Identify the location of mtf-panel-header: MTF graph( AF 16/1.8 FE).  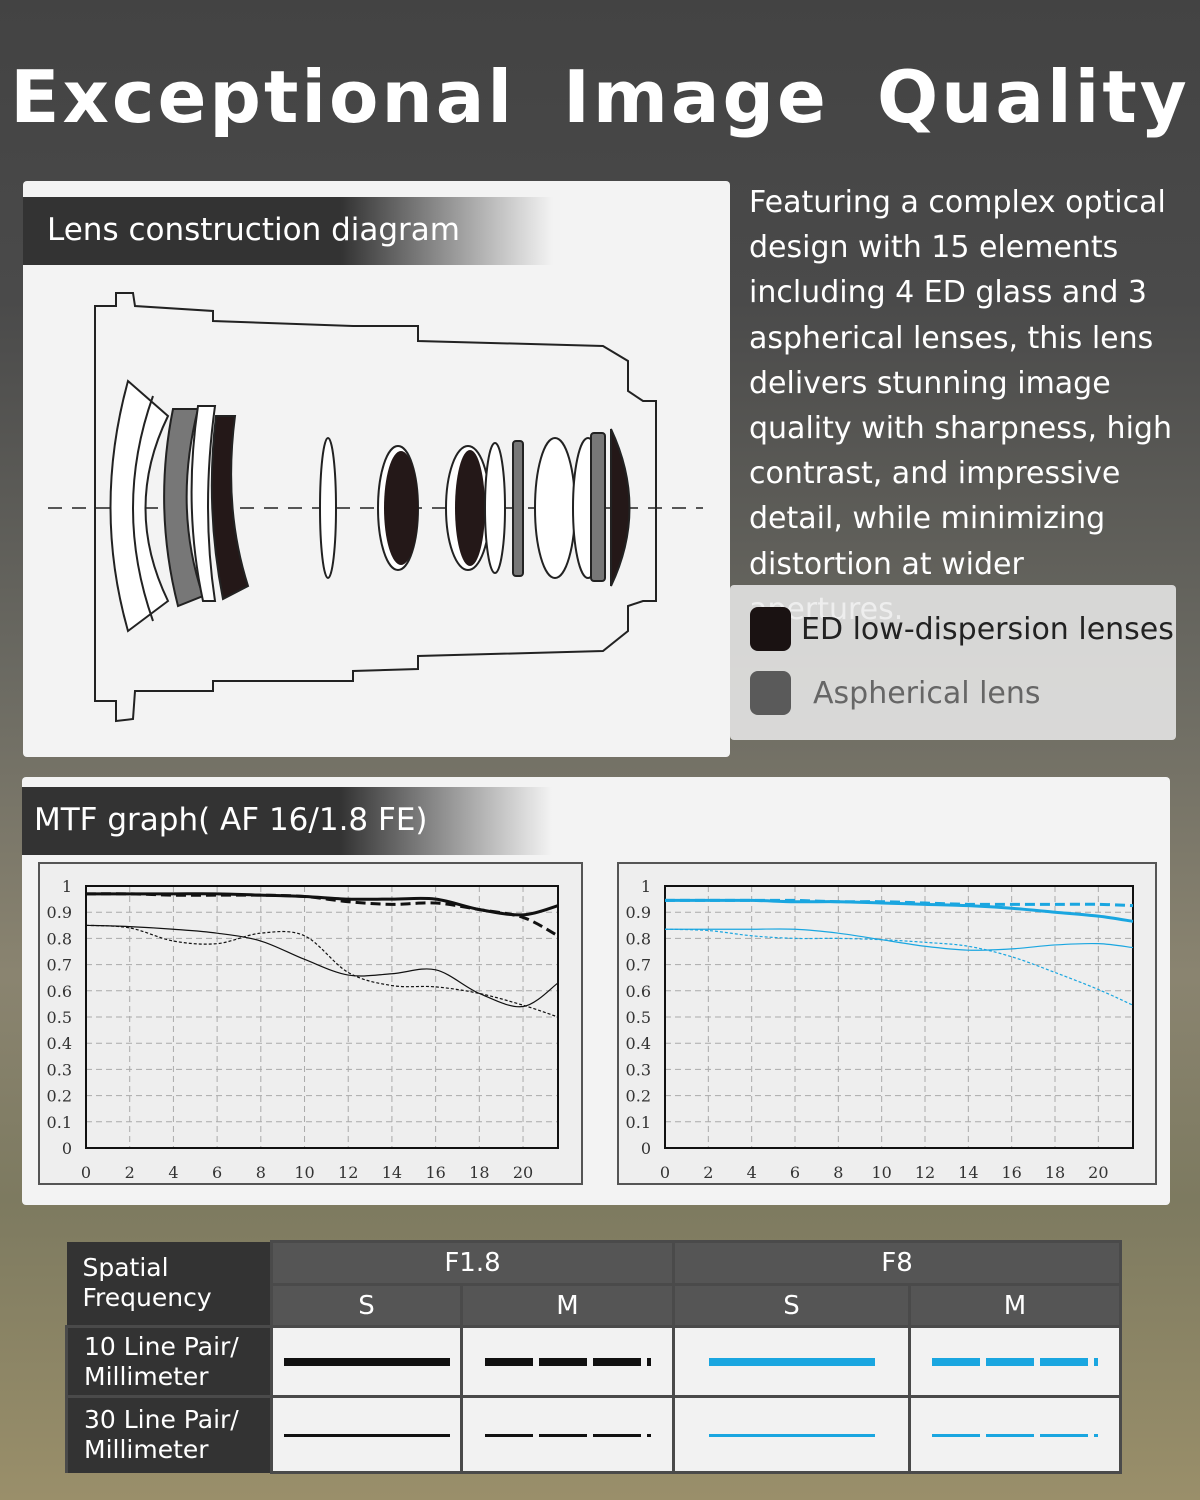
(287, 821).